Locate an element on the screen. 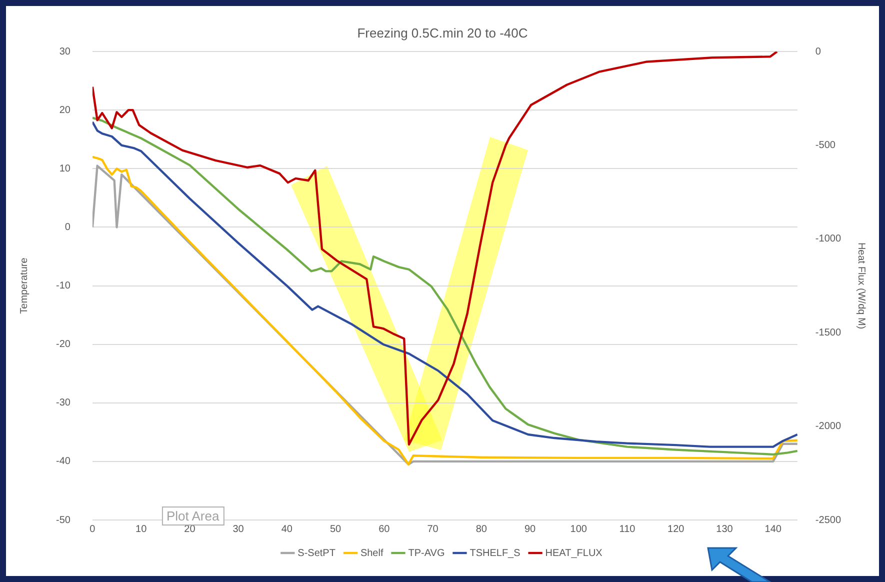  y-tick-label: -20 is located at coordinates (63, 344).